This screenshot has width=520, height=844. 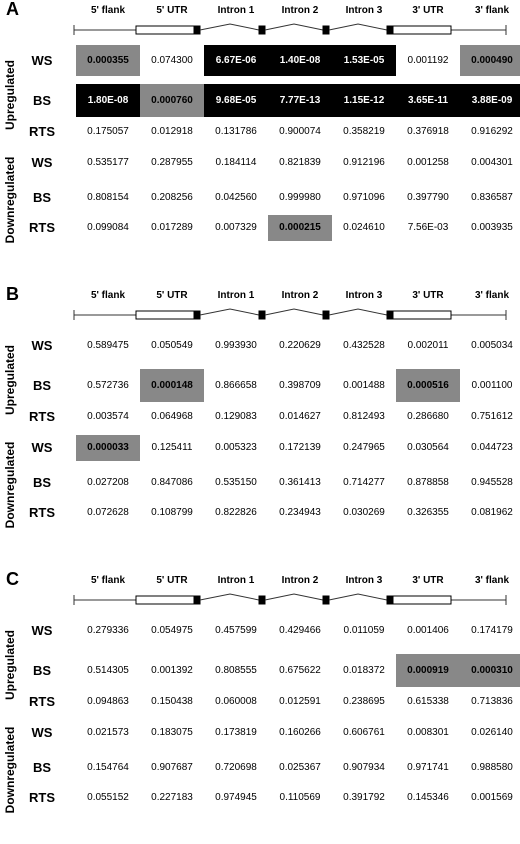 What do you see at coordinates (108, 345) in the screenshot?
I see `table-cell: 0.589475` at bounding box center [108, 345].